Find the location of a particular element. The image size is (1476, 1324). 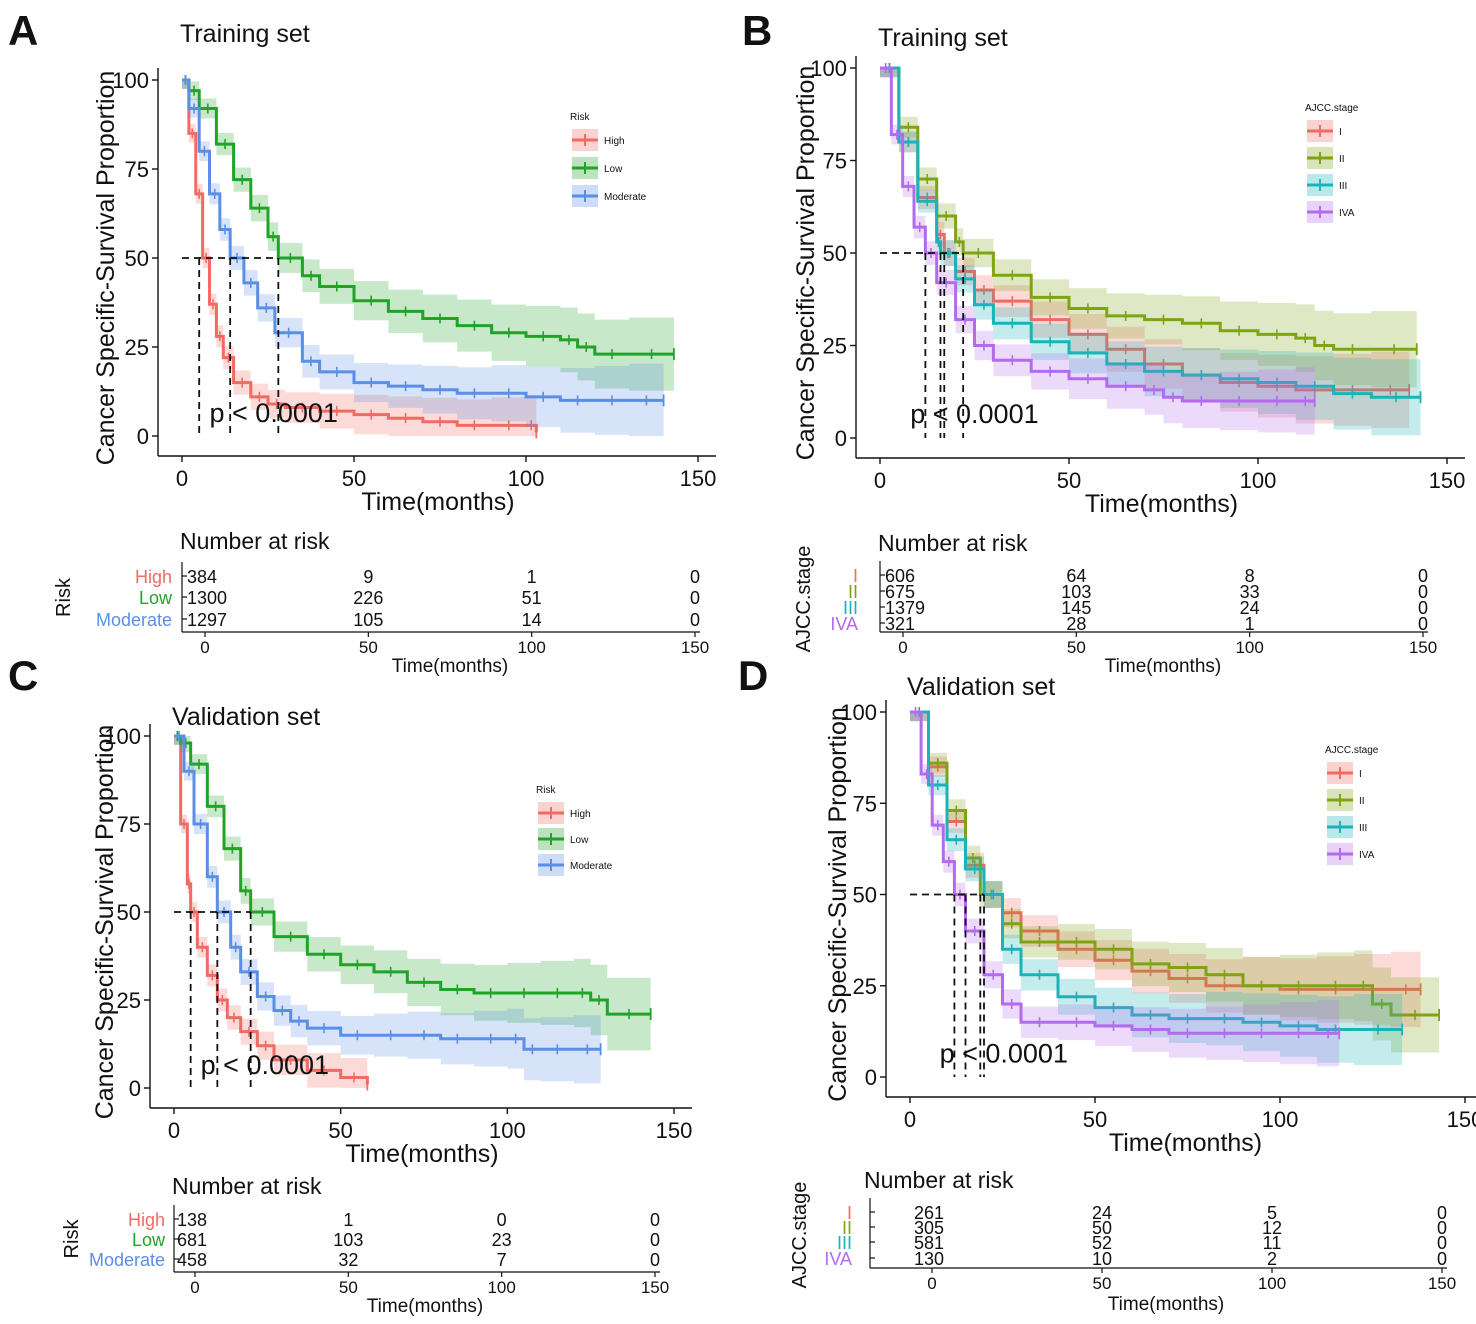

risk-count: 138 is located at coordinates (192, 1220).